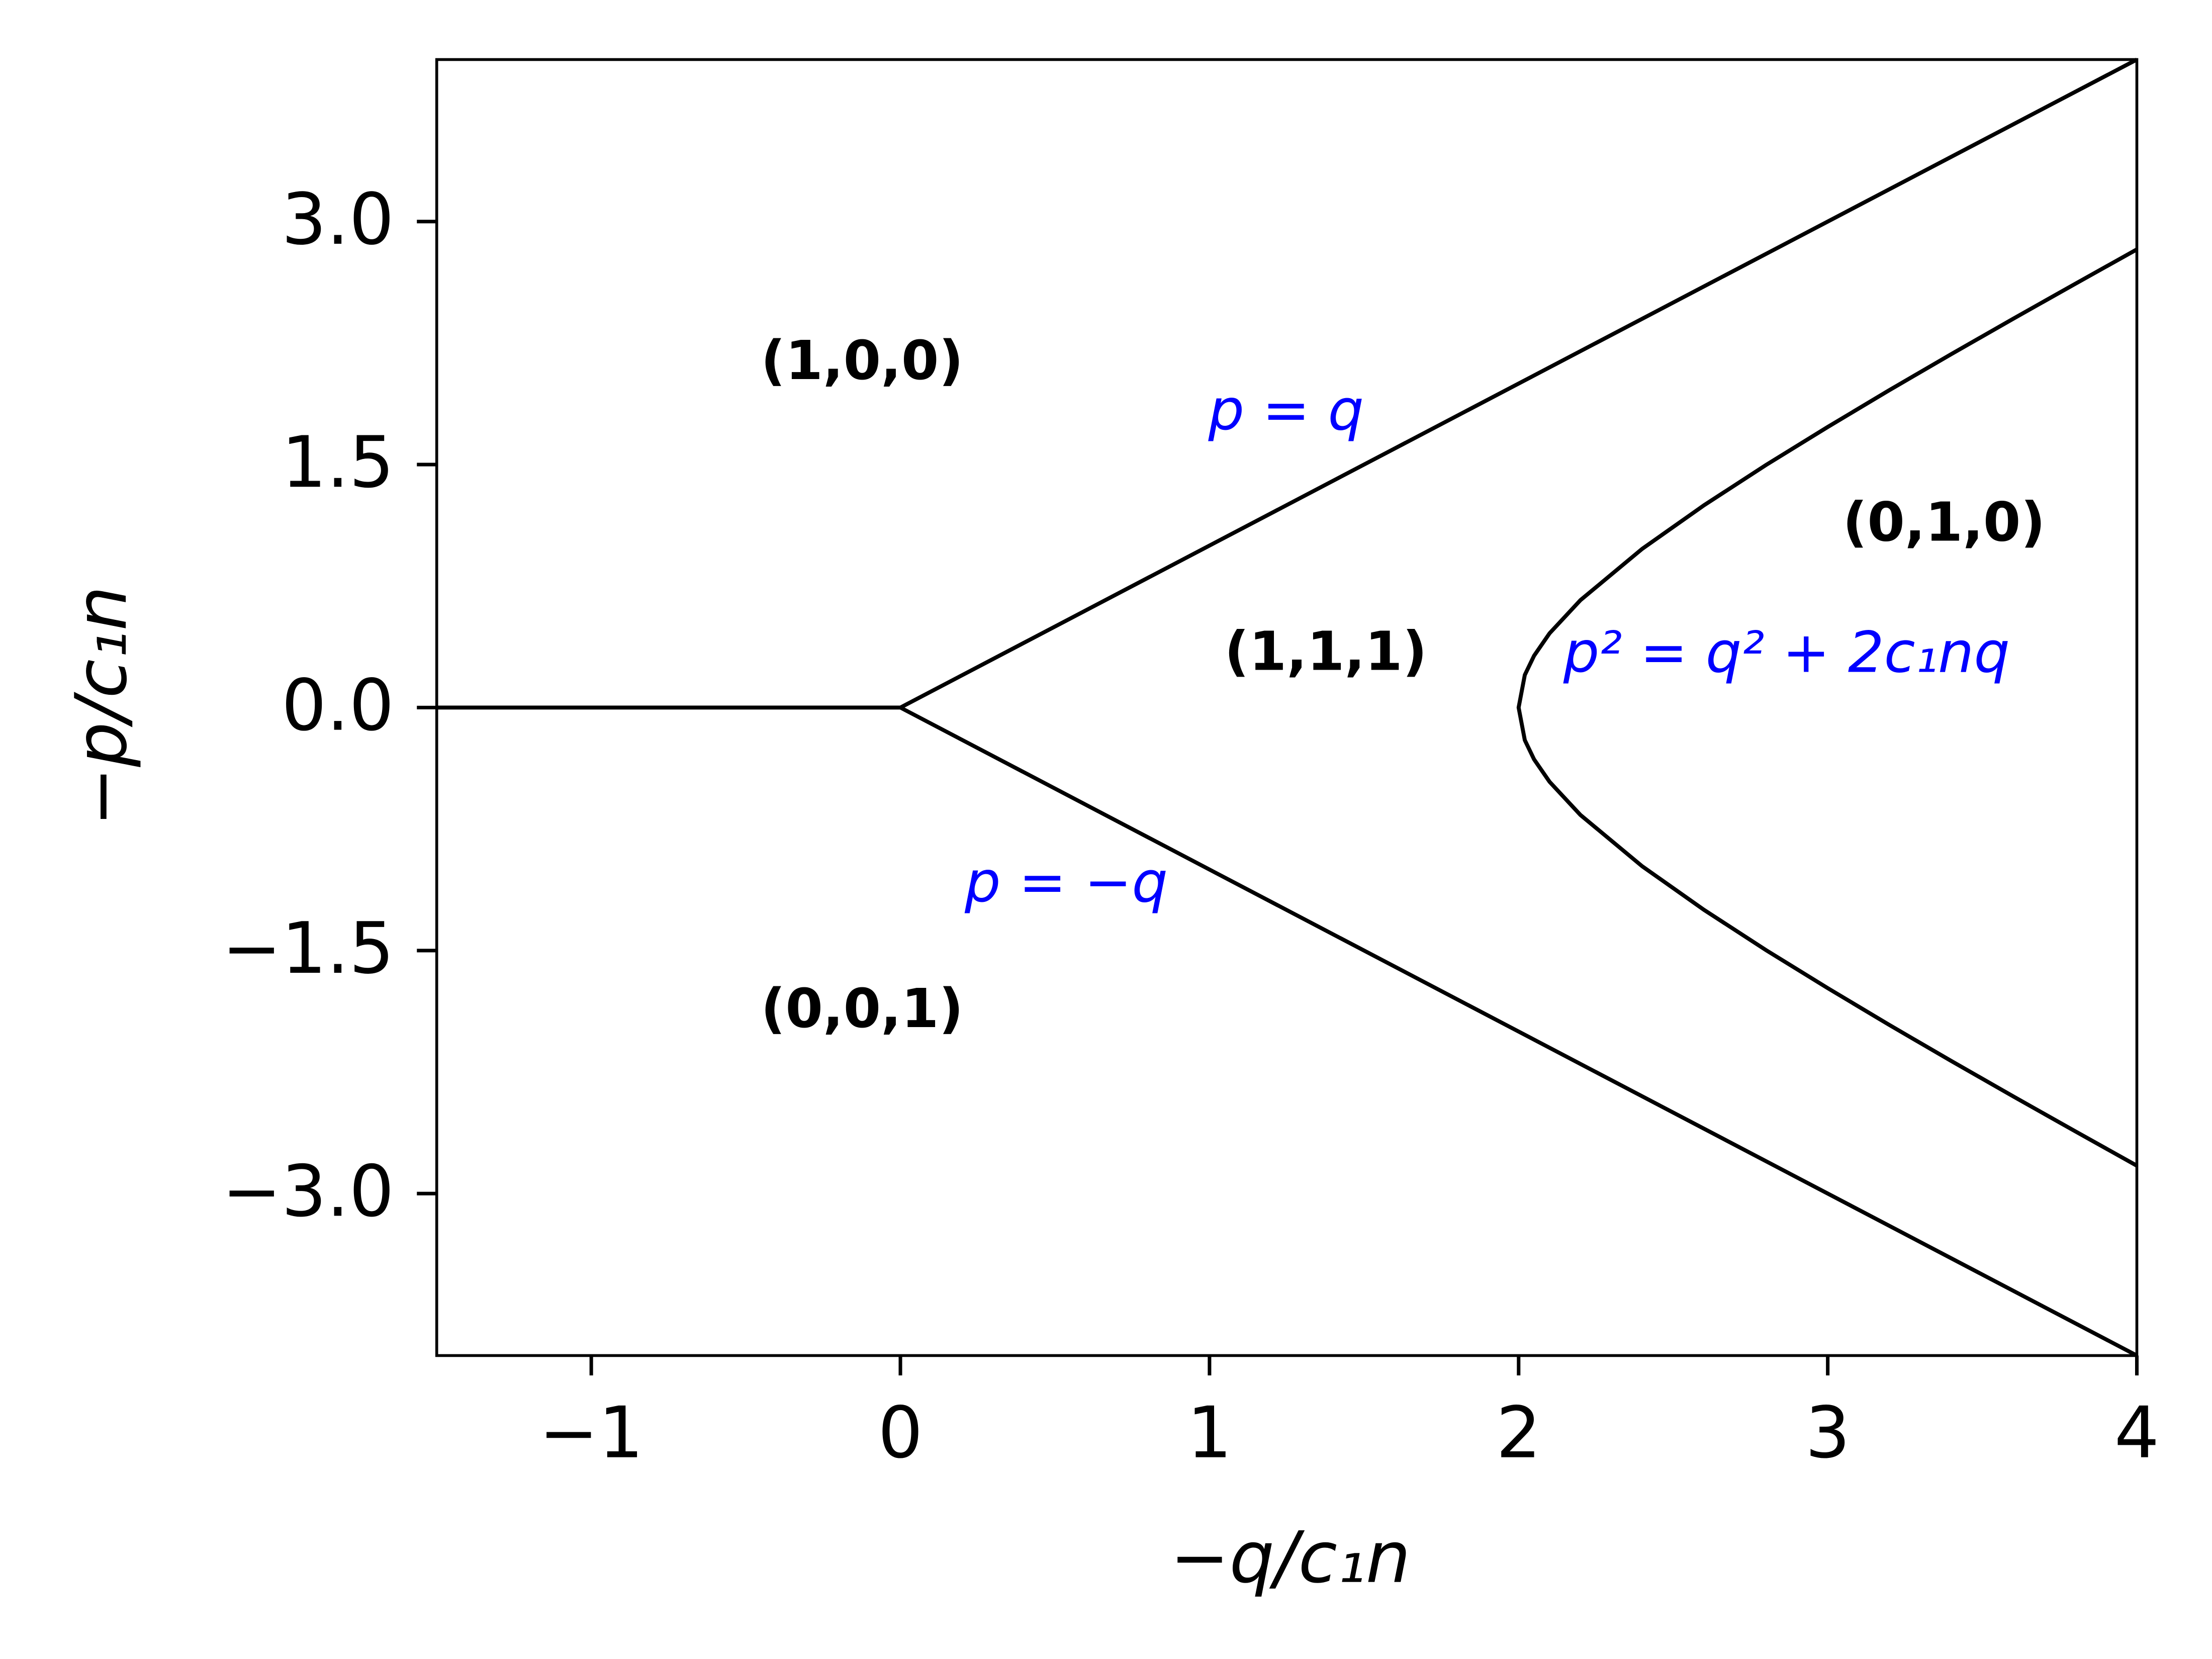 Image resolution: width=2212 pixels, height=1659 pixels. What do you see at coordinates (1285, 410) in the screenshot?
I see `annotation: p = q` at bounding box center [1285, 410].